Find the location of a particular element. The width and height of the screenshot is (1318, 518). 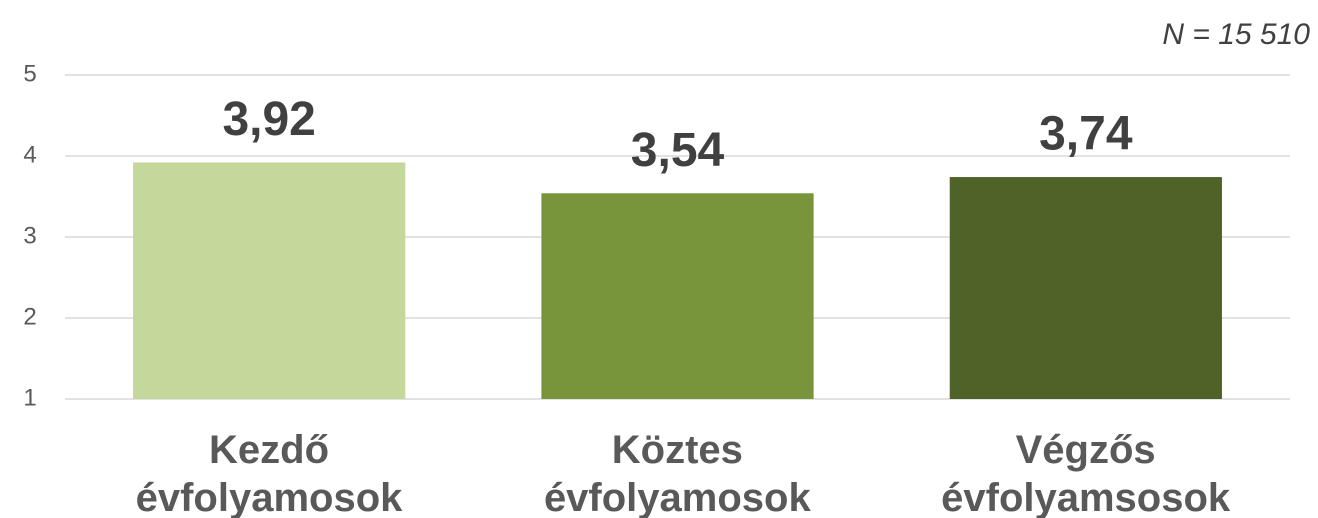

x-tick-label: Végzős évfolyamsosok is located at coordinates (1086, 473).